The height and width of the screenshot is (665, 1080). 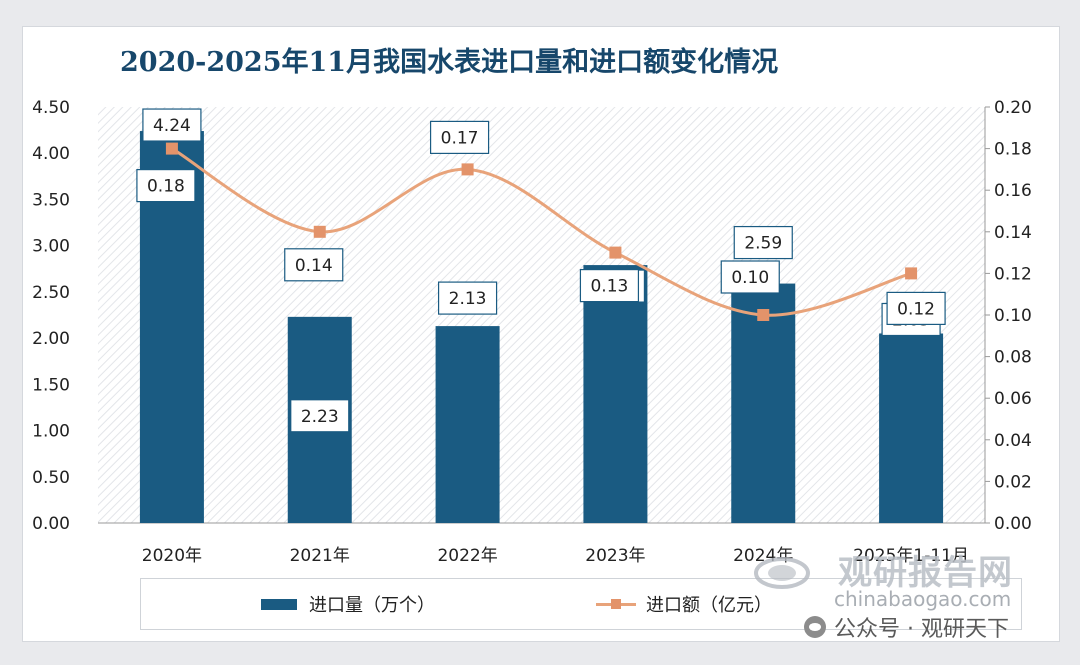 What do you see at coordinates (171, 148) in the screenshot?
I see `line-marker-2020年` at bounding box center [171, 148].